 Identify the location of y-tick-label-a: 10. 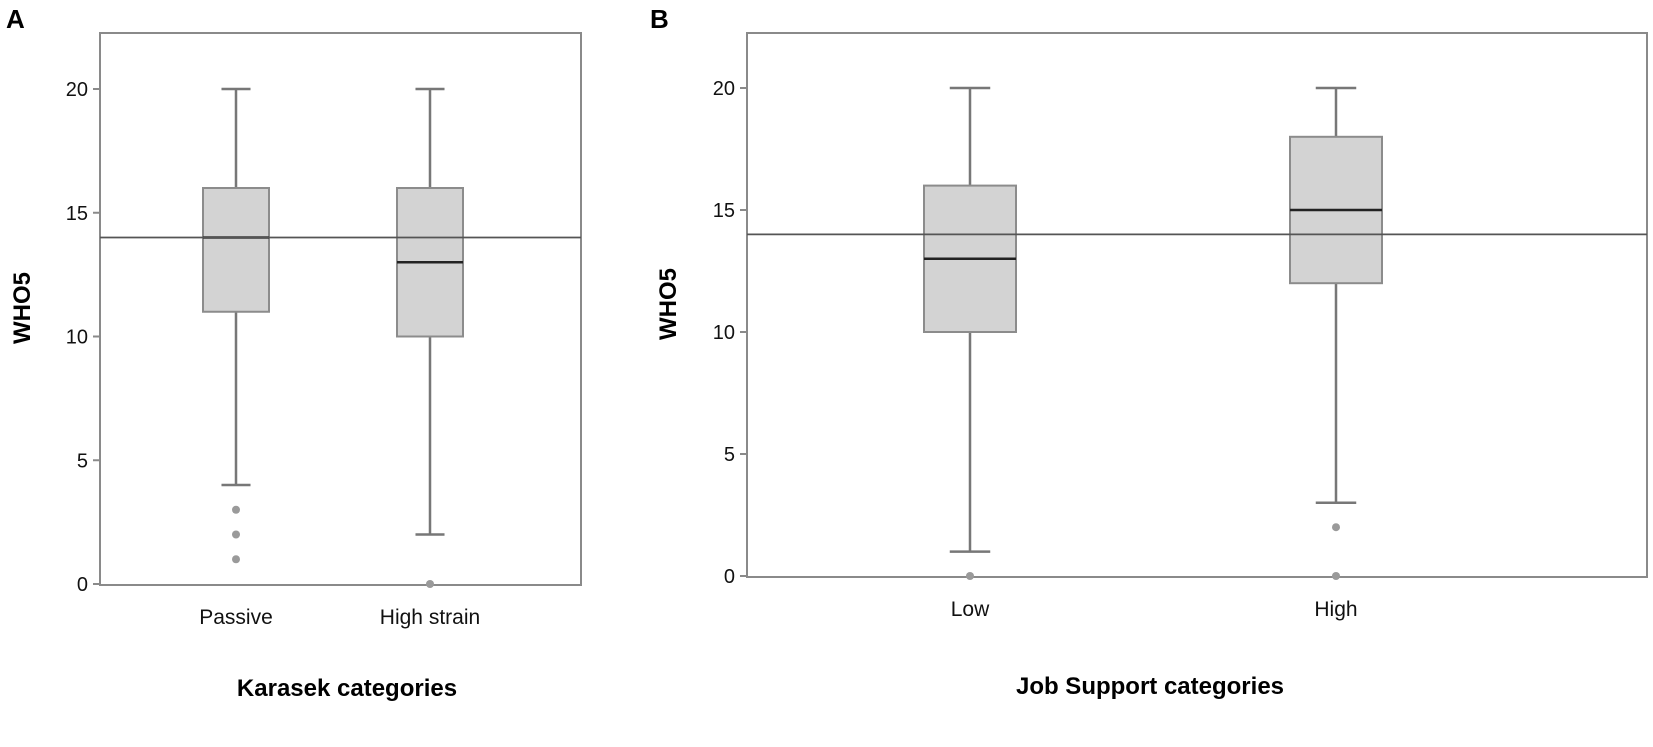
(77, 338).